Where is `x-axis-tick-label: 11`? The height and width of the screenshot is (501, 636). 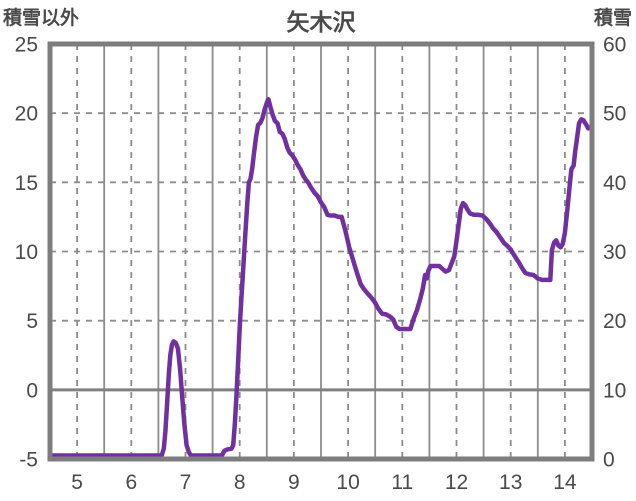 x-axis-tick-label: 11 is located at coordinates (402, 482).